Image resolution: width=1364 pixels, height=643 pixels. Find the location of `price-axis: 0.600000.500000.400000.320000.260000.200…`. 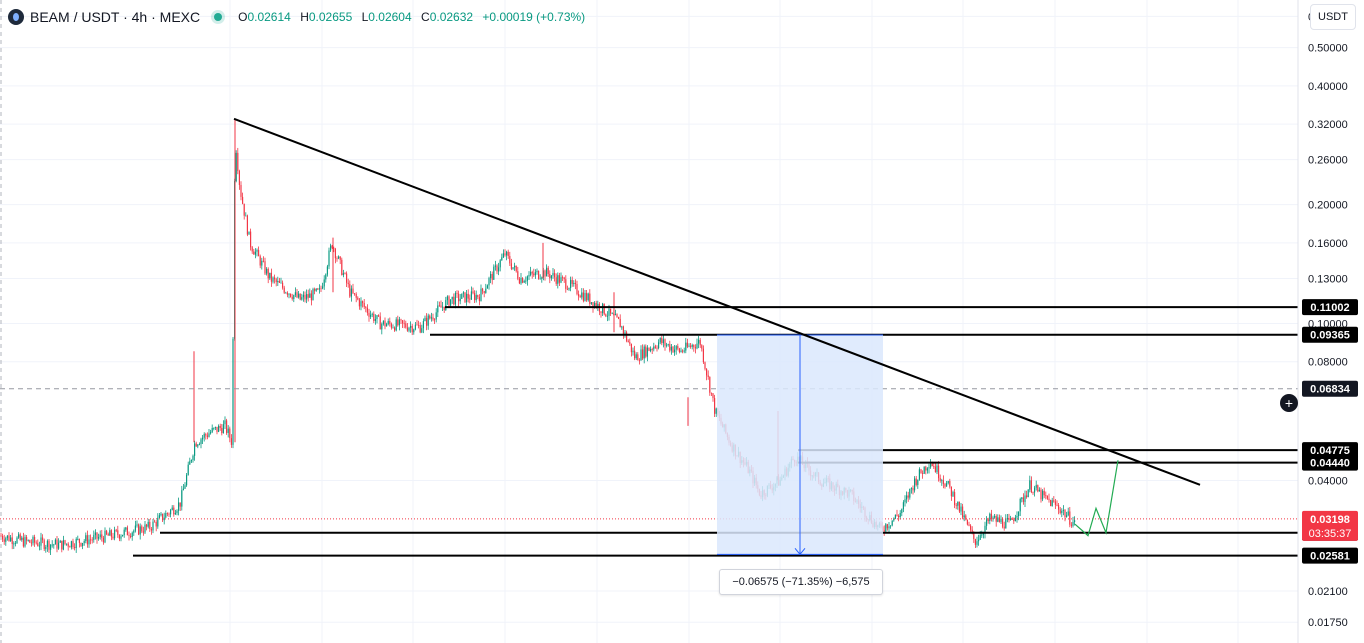

price-axis: 0.600000.500000.400000.320000.260000.200… is located at coordinates (1330, 321).